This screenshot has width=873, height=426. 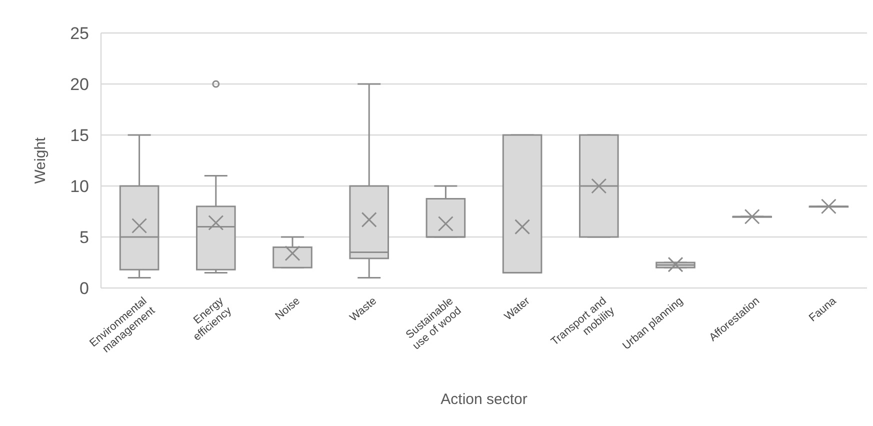 I want to click on y-tick-label: 15, so click(x=79, y=135).